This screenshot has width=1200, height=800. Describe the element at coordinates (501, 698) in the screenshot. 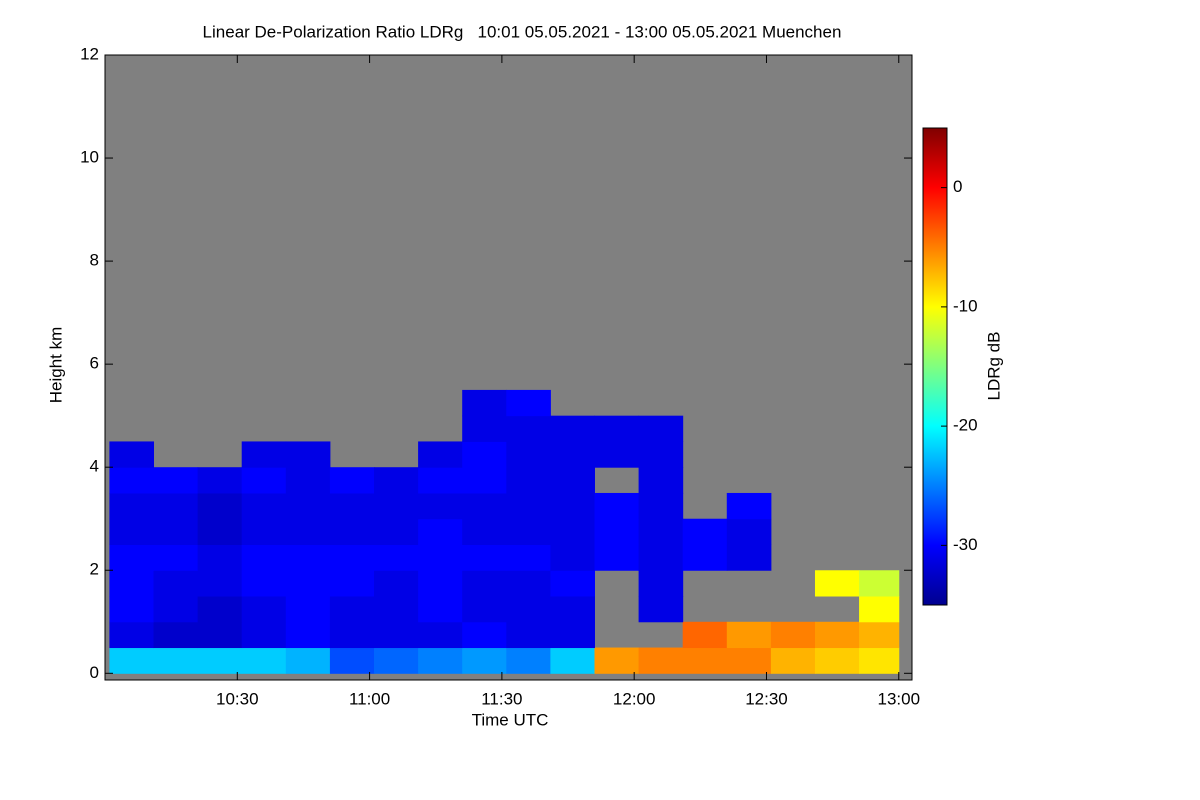

I see `x-tick-label: 11:30` at that location.